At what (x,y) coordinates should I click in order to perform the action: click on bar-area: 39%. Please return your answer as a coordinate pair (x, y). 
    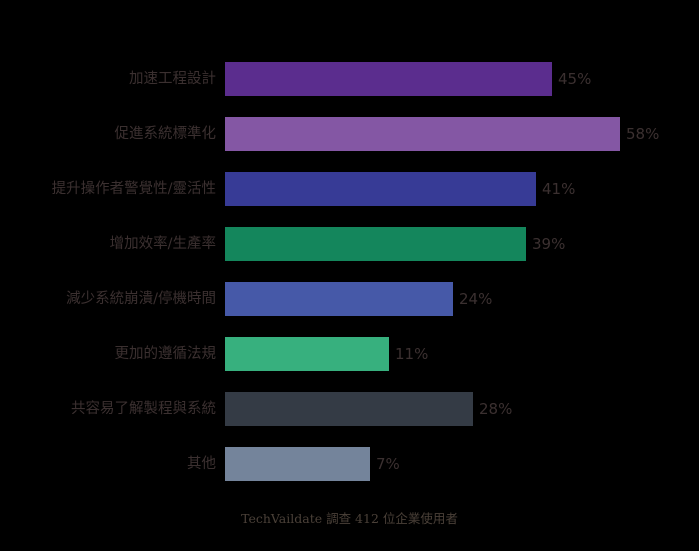
    Looking at the image, I should click on (395, 244).